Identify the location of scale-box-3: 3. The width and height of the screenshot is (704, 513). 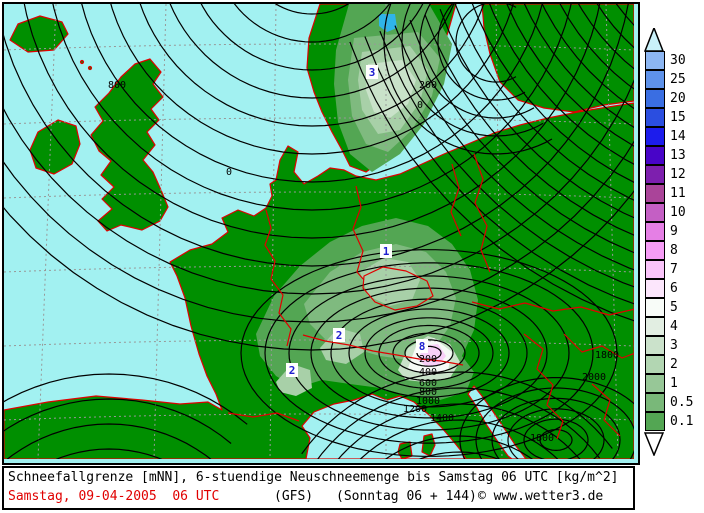
(673, 346).